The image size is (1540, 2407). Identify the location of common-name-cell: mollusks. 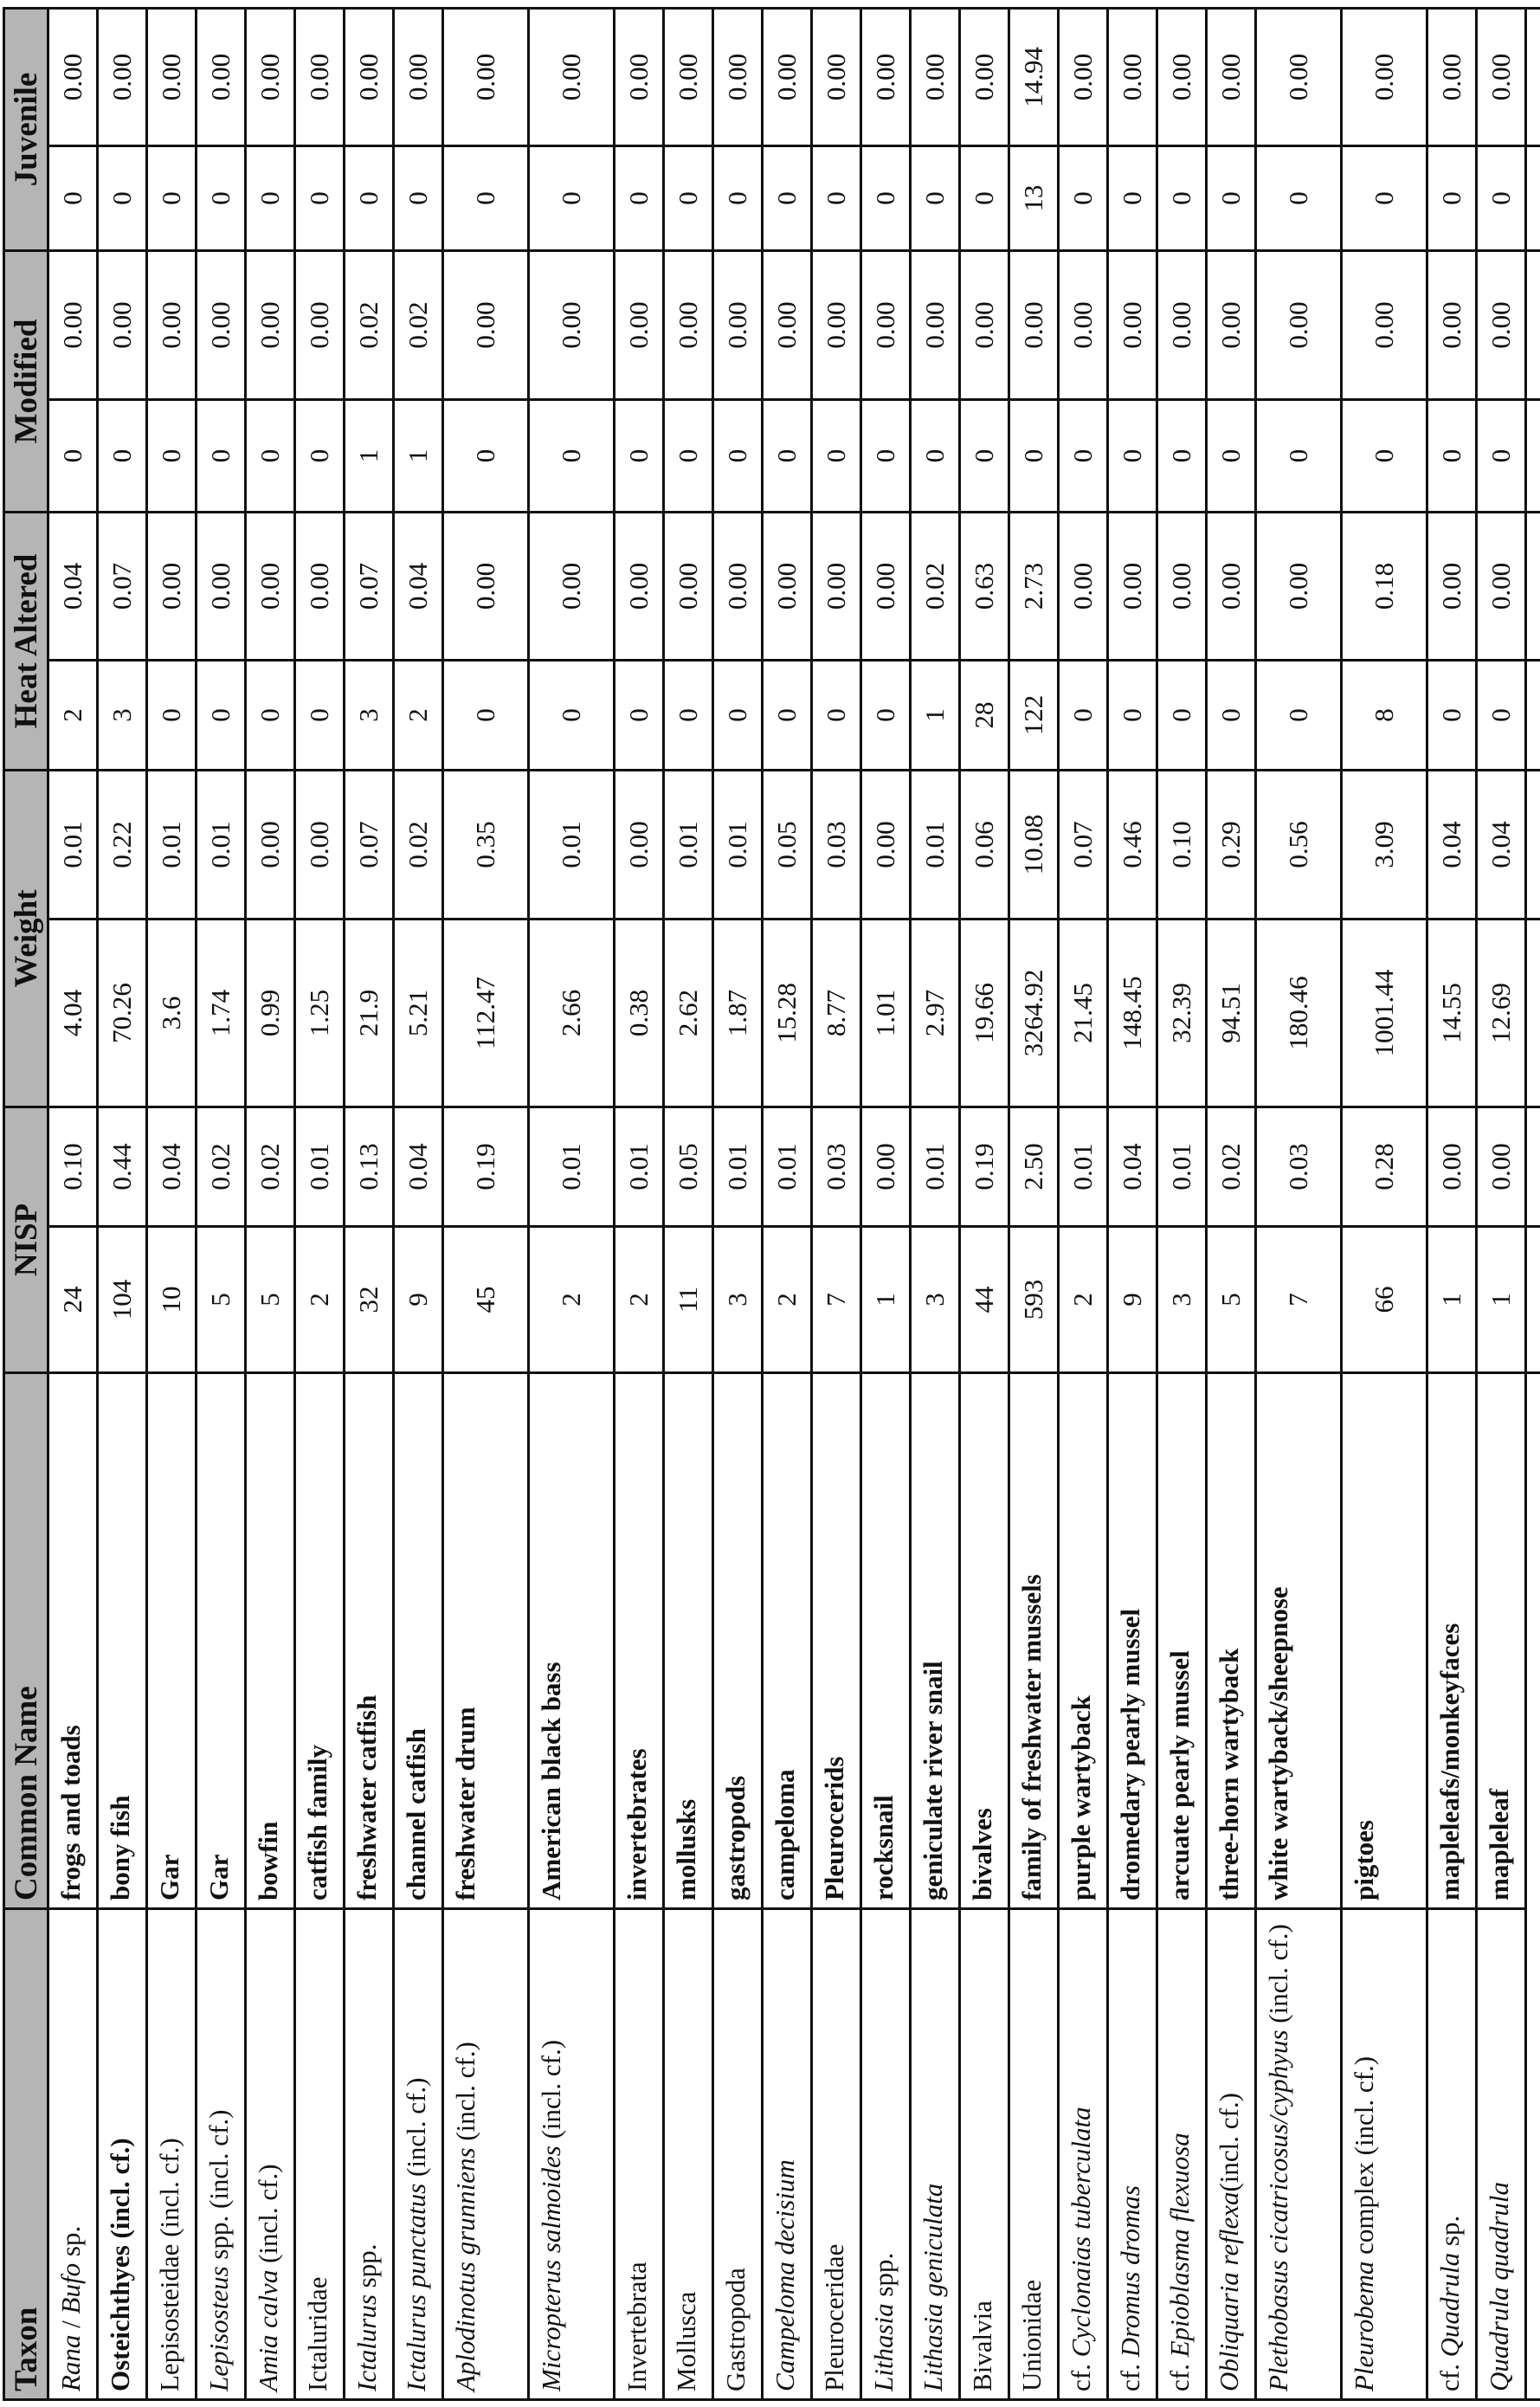
(688, 1640).